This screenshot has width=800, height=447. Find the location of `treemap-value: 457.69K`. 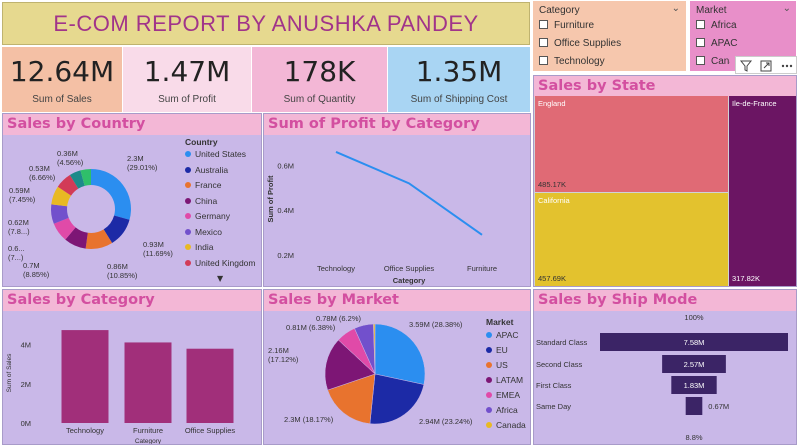

treemap-value: 457.69K is located at coordinates (552, 278).